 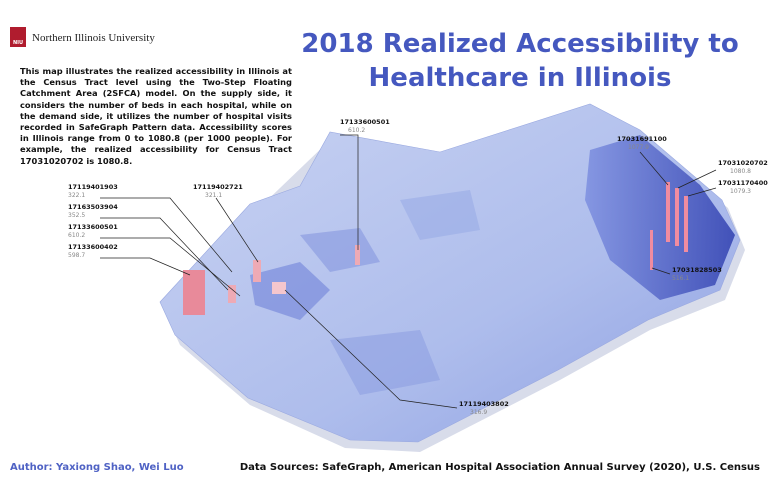 What do you see at coordinates (743, 183) in the screenshot?
I see `tract-id: 17031170400` at bounding box center [743, 183].